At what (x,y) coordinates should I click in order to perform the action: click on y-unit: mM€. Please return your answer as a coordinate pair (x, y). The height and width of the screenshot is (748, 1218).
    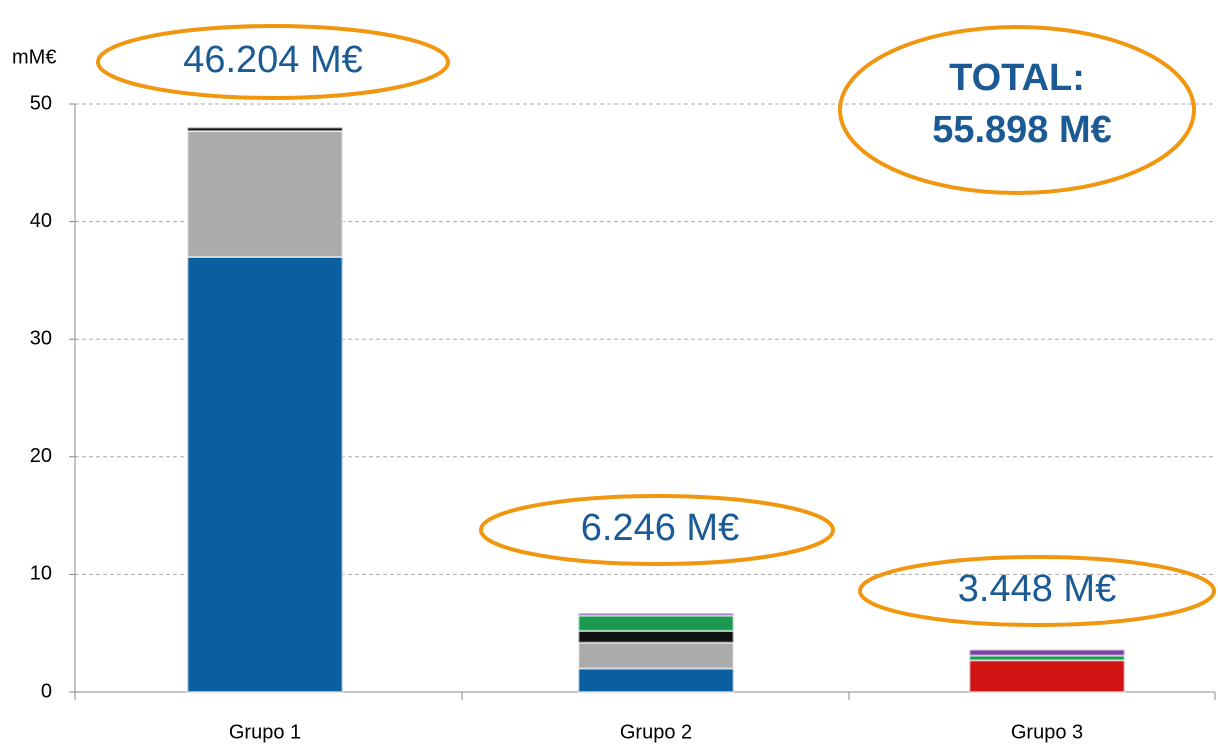
    Looking at the image, I should click on (34, 57).